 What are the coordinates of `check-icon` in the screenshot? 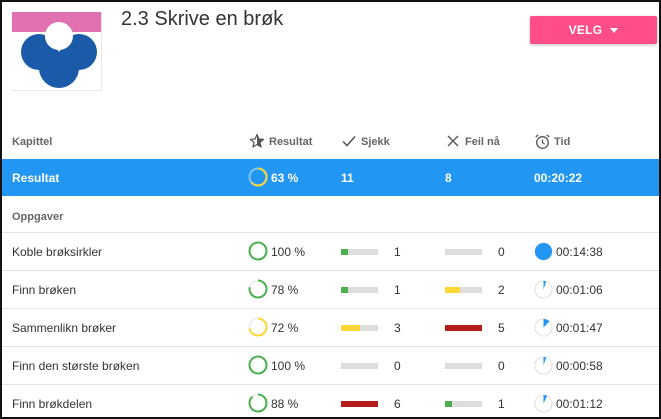 It's located at (349, 142).